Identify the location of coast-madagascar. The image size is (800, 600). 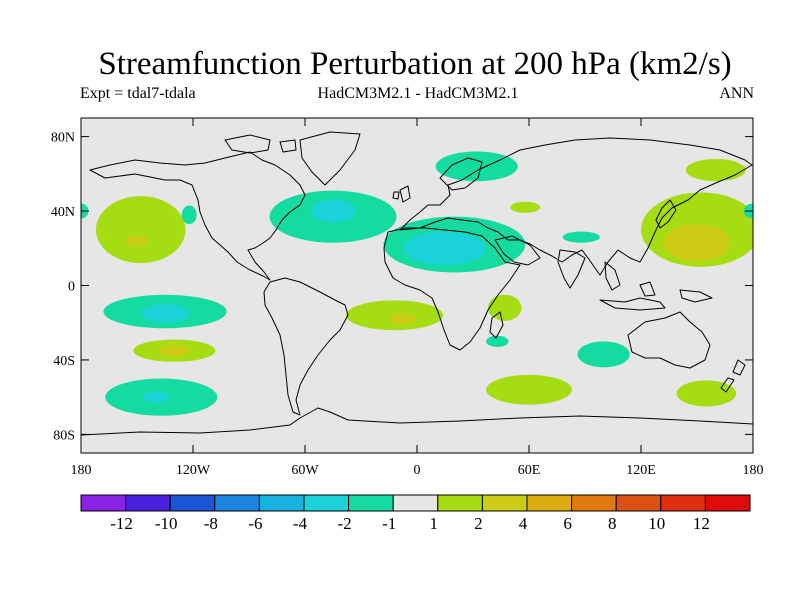
(496, 325).